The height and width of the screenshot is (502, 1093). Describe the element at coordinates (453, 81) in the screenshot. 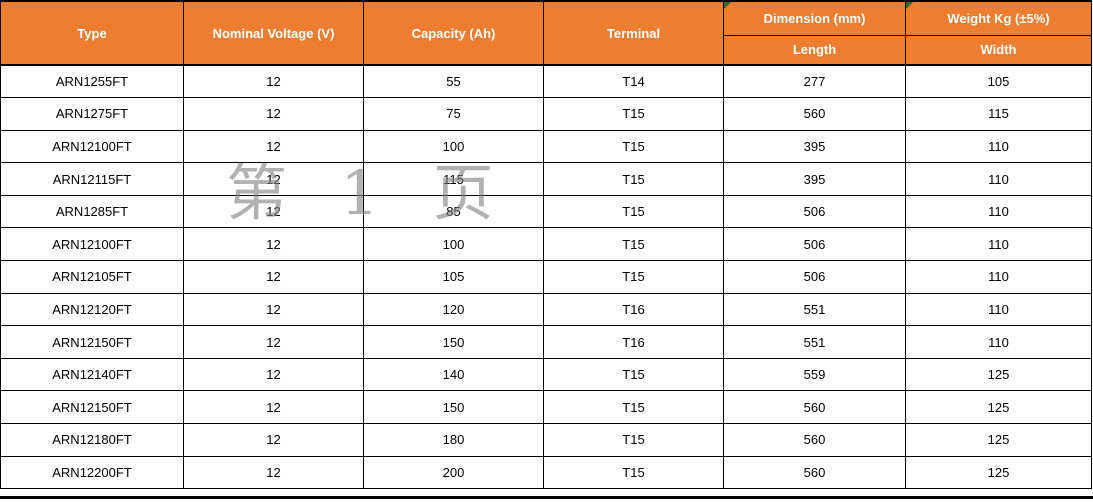

I see `cell-capacity: 55` at that location.